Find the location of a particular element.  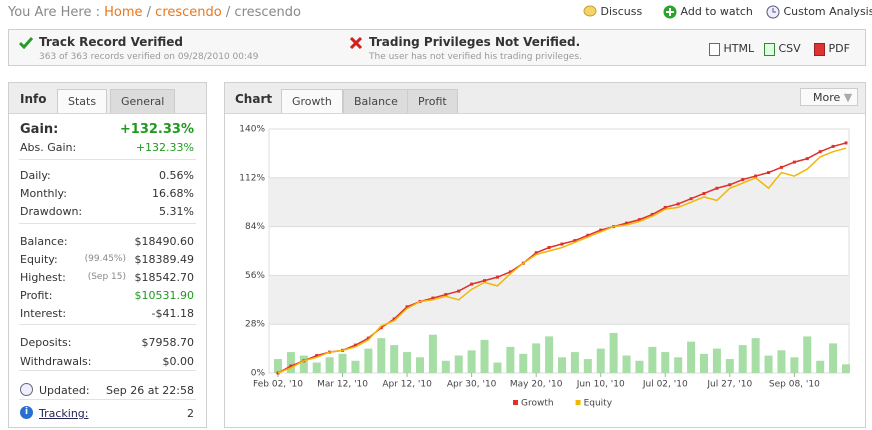

row-label: Profit: is located at coordinates (36, 295).